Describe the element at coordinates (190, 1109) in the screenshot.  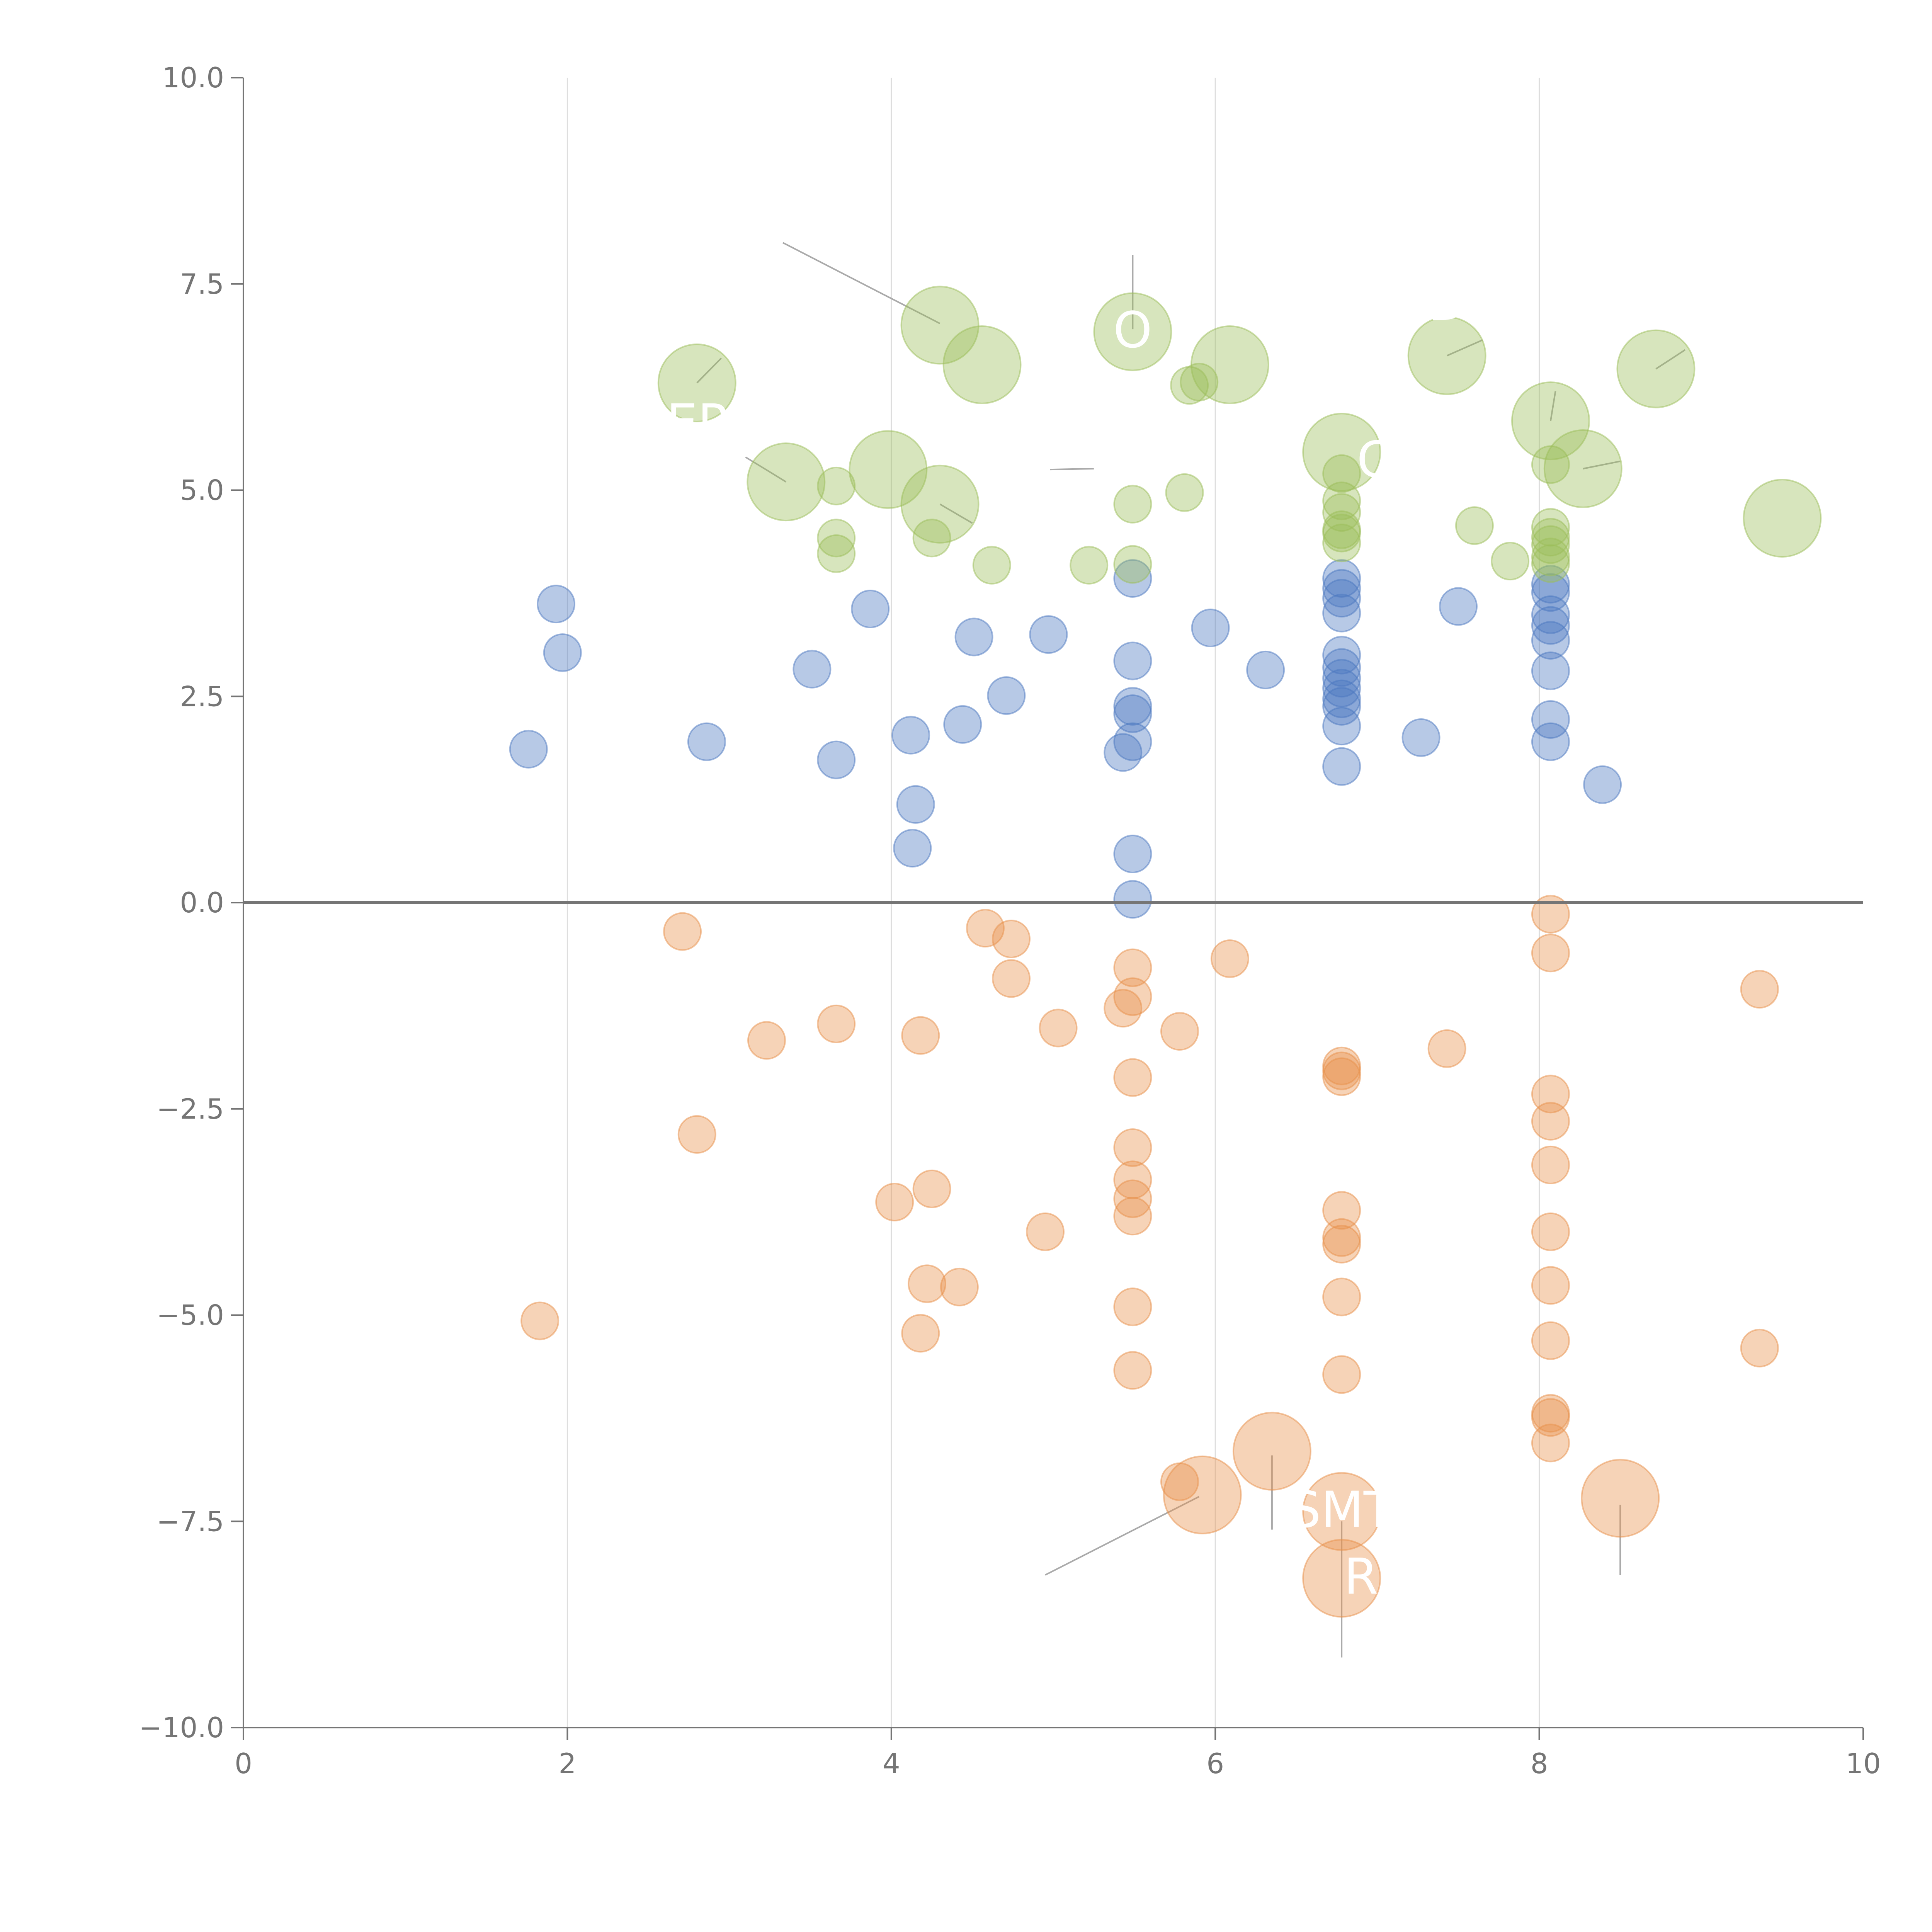
I see `y-tick-label: −2.5` at that location.